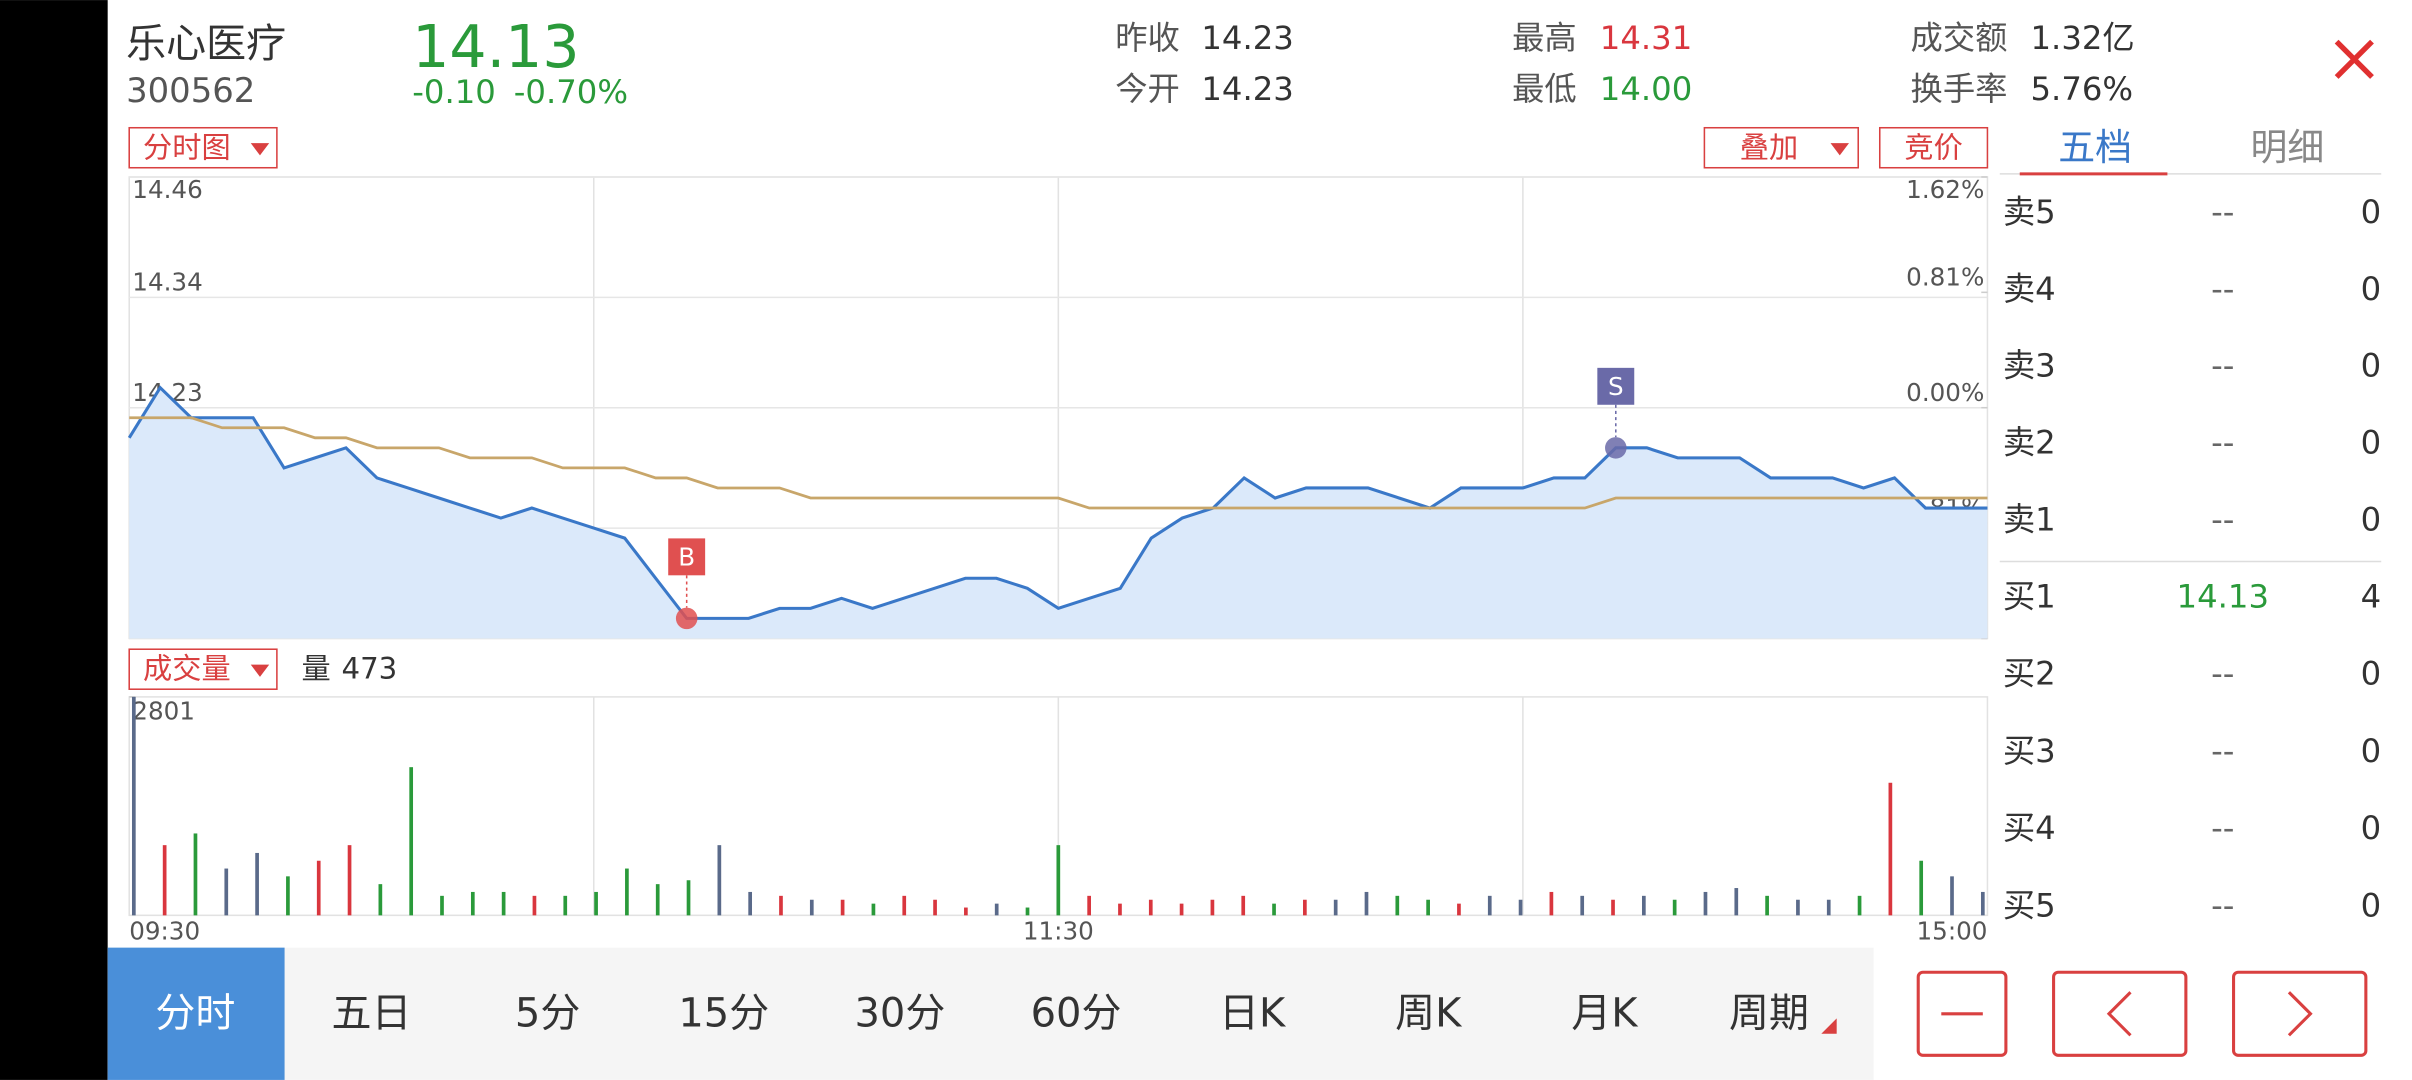 This screenshot has width=2412, height=1080. What do you see at coordinates (2354, 59) in the screenshot?
I see `close-button` at bounding box center [2354, 59].